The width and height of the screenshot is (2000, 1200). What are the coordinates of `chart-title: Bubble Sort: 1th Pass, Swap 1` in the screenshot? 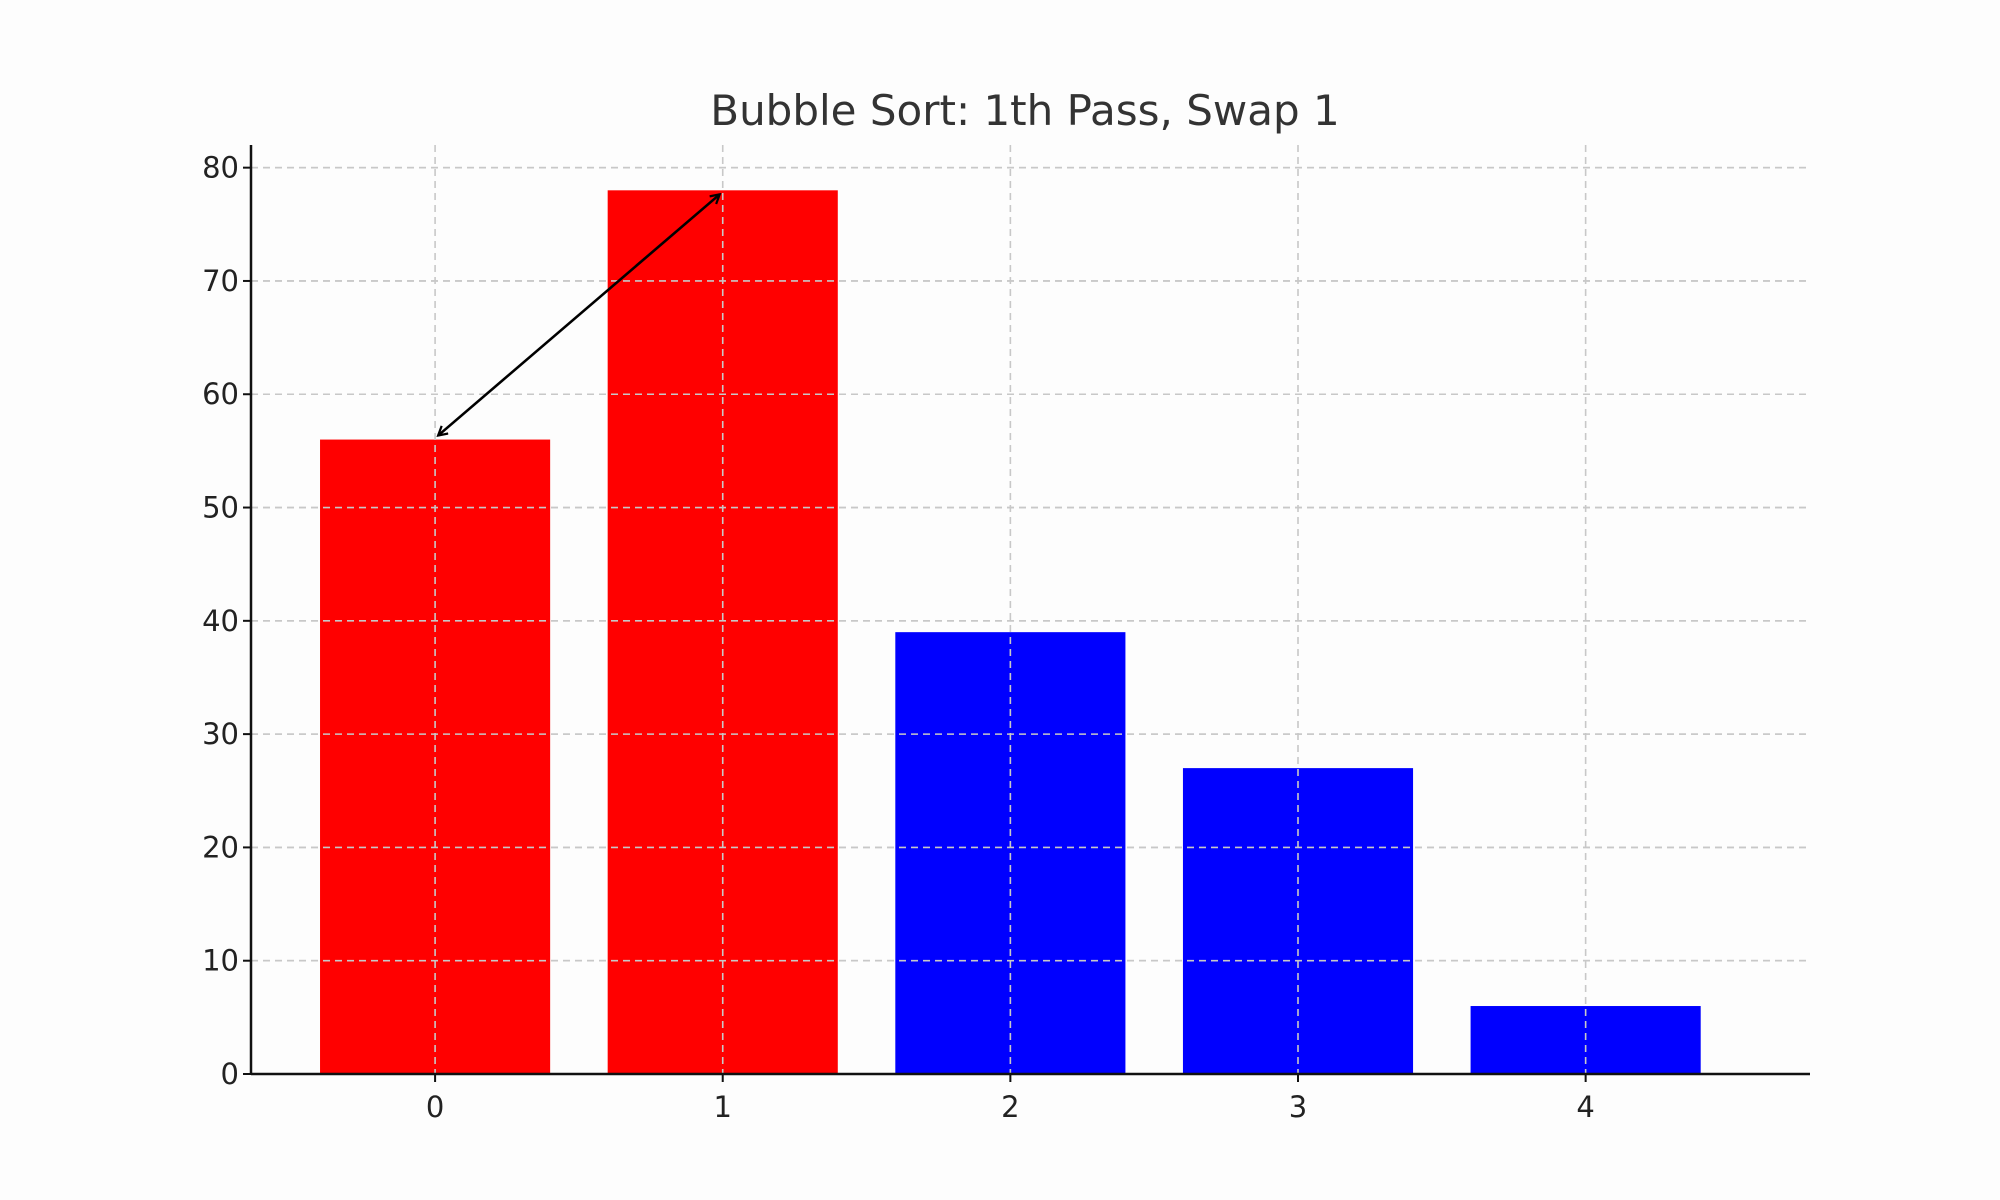 It's located at (1025, 110).